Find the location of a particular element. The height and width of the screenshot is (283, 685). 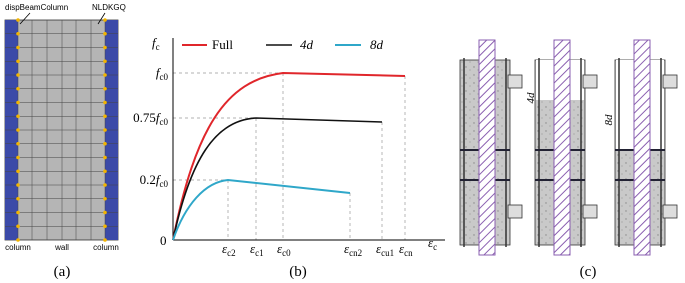

panel-label: (c) is located at coordinates (588, 272).